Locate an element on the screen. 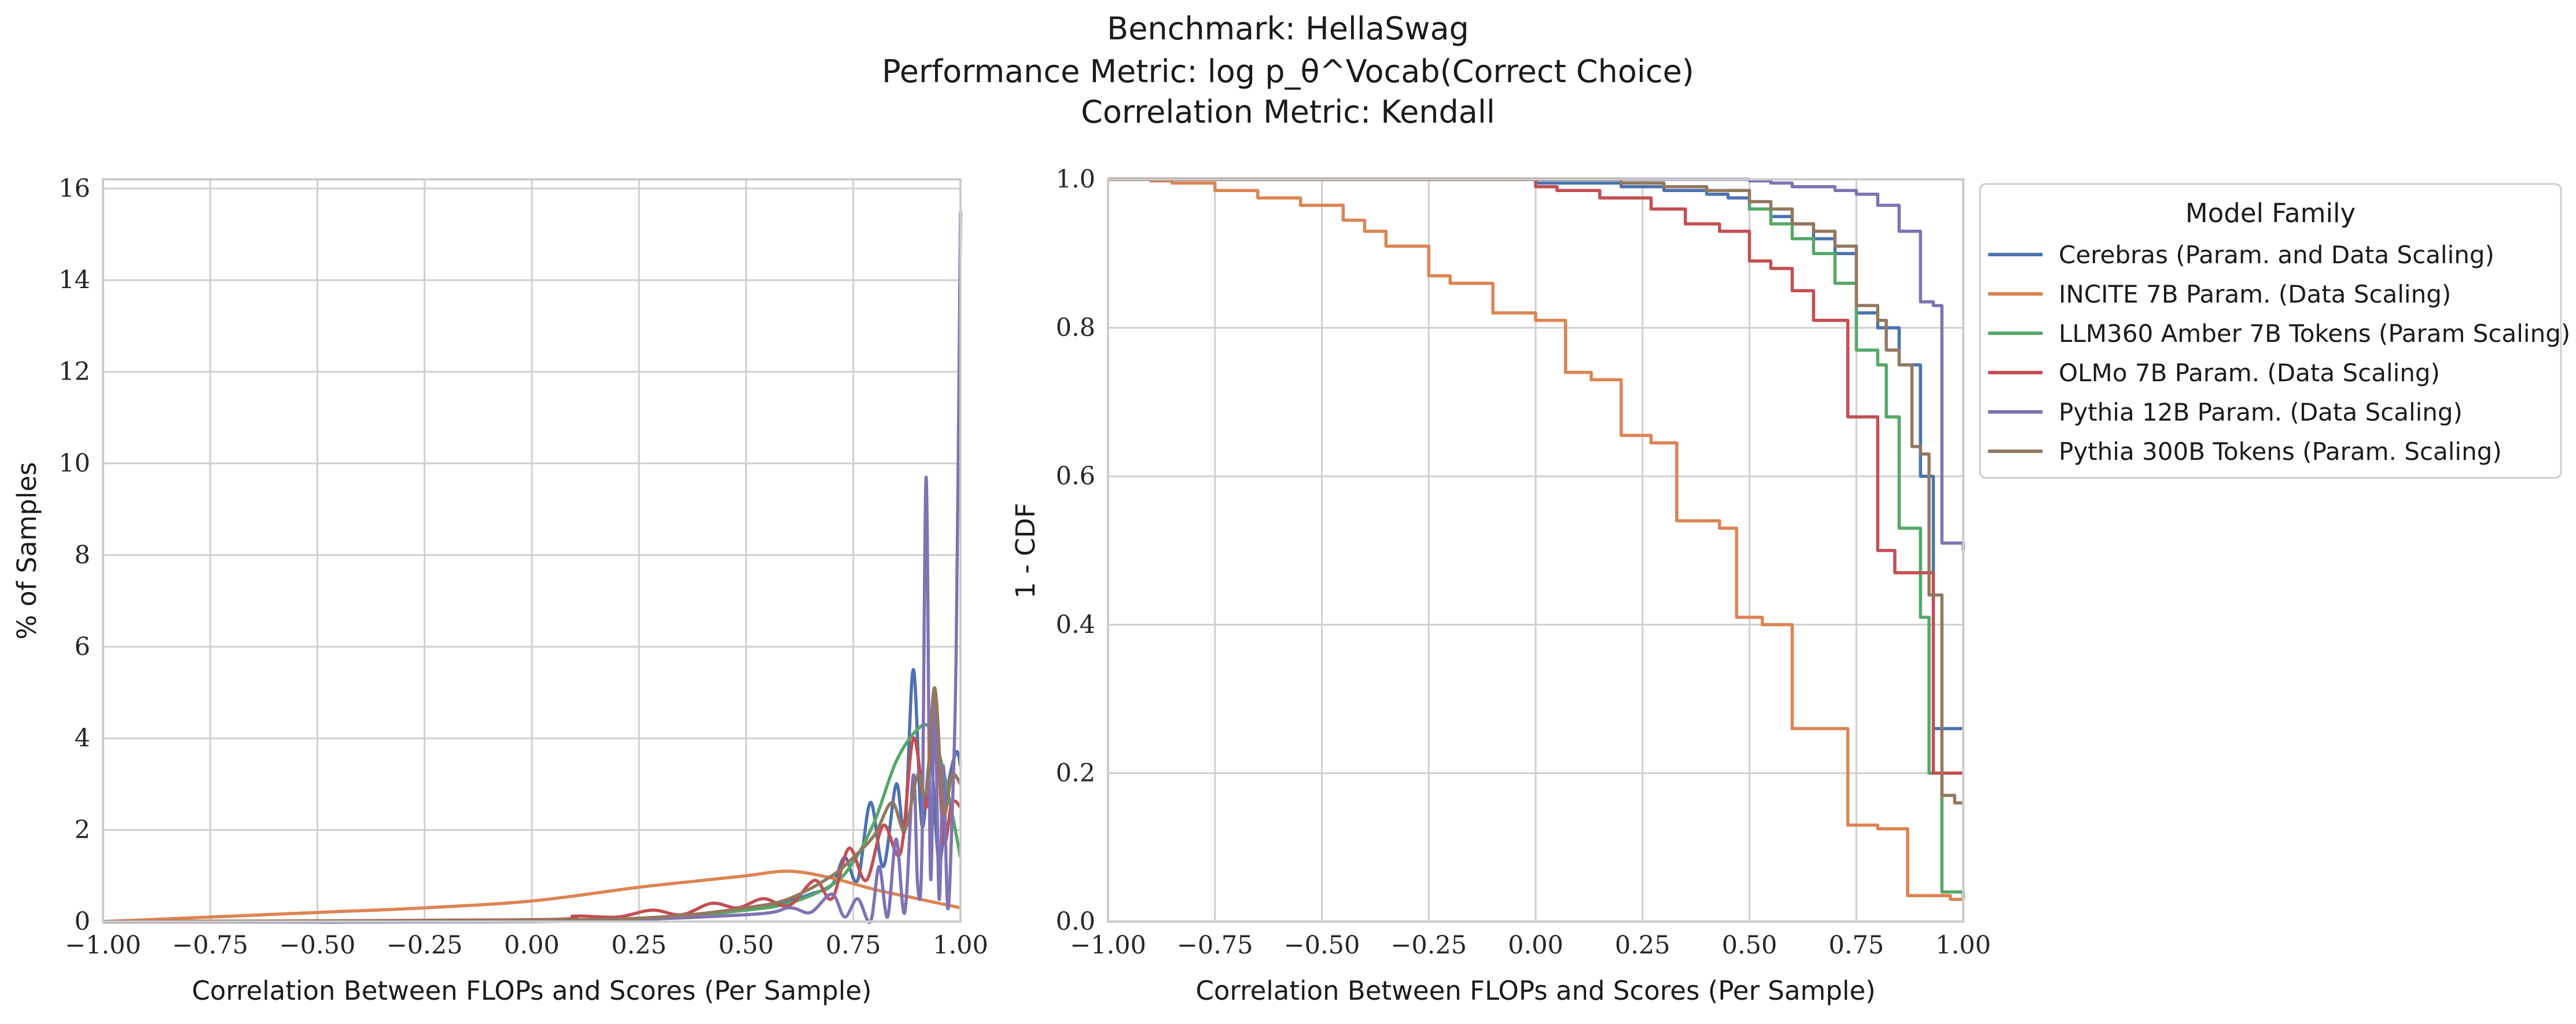  legend-title: Model Family is located at coordinates (2270, 213).